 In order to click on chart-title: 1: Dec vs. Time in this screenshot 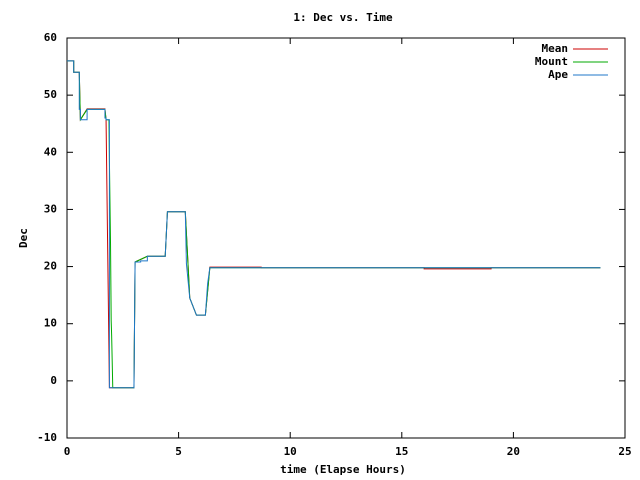, I will do `click(343, 17)`.